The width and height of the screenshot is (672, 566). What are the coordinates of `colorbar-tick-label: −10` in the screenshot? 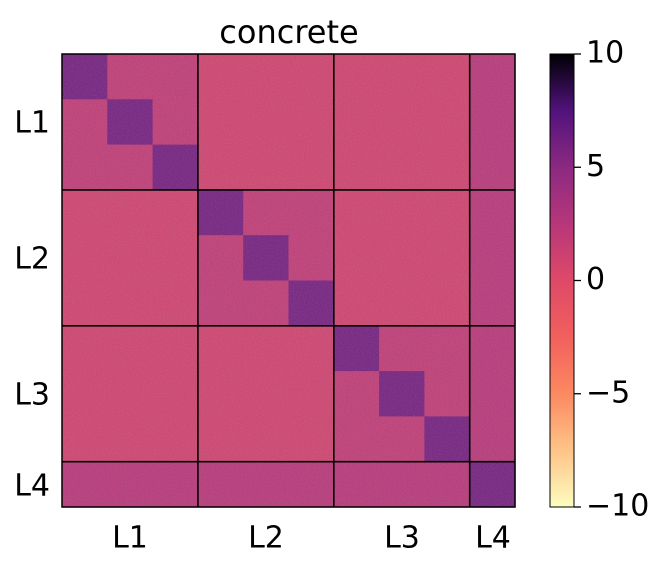 It's located at (617, 506).